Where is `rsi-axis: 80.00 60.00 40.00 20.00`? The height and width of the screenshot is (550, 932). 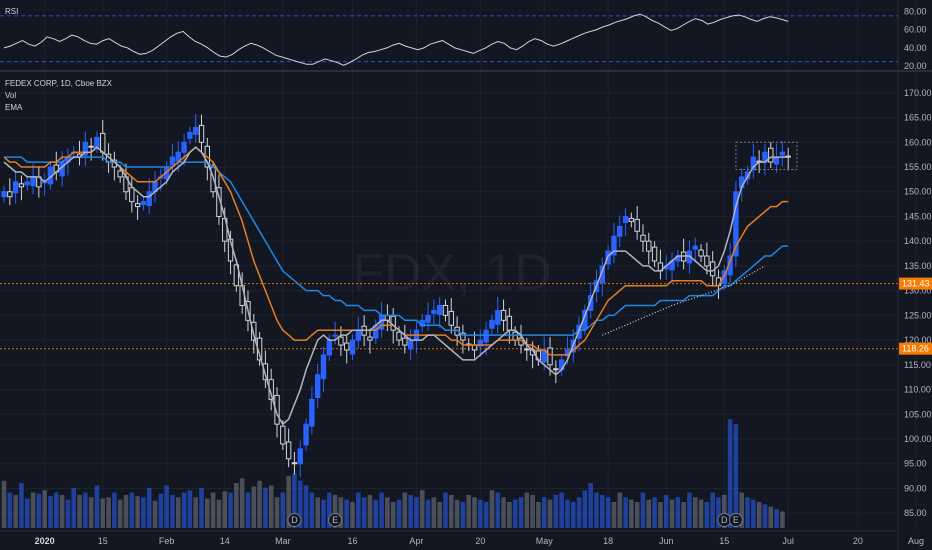 rsi-axis: 80.00 60.00 40.00 20.00 is located at coordinates (915, 38).